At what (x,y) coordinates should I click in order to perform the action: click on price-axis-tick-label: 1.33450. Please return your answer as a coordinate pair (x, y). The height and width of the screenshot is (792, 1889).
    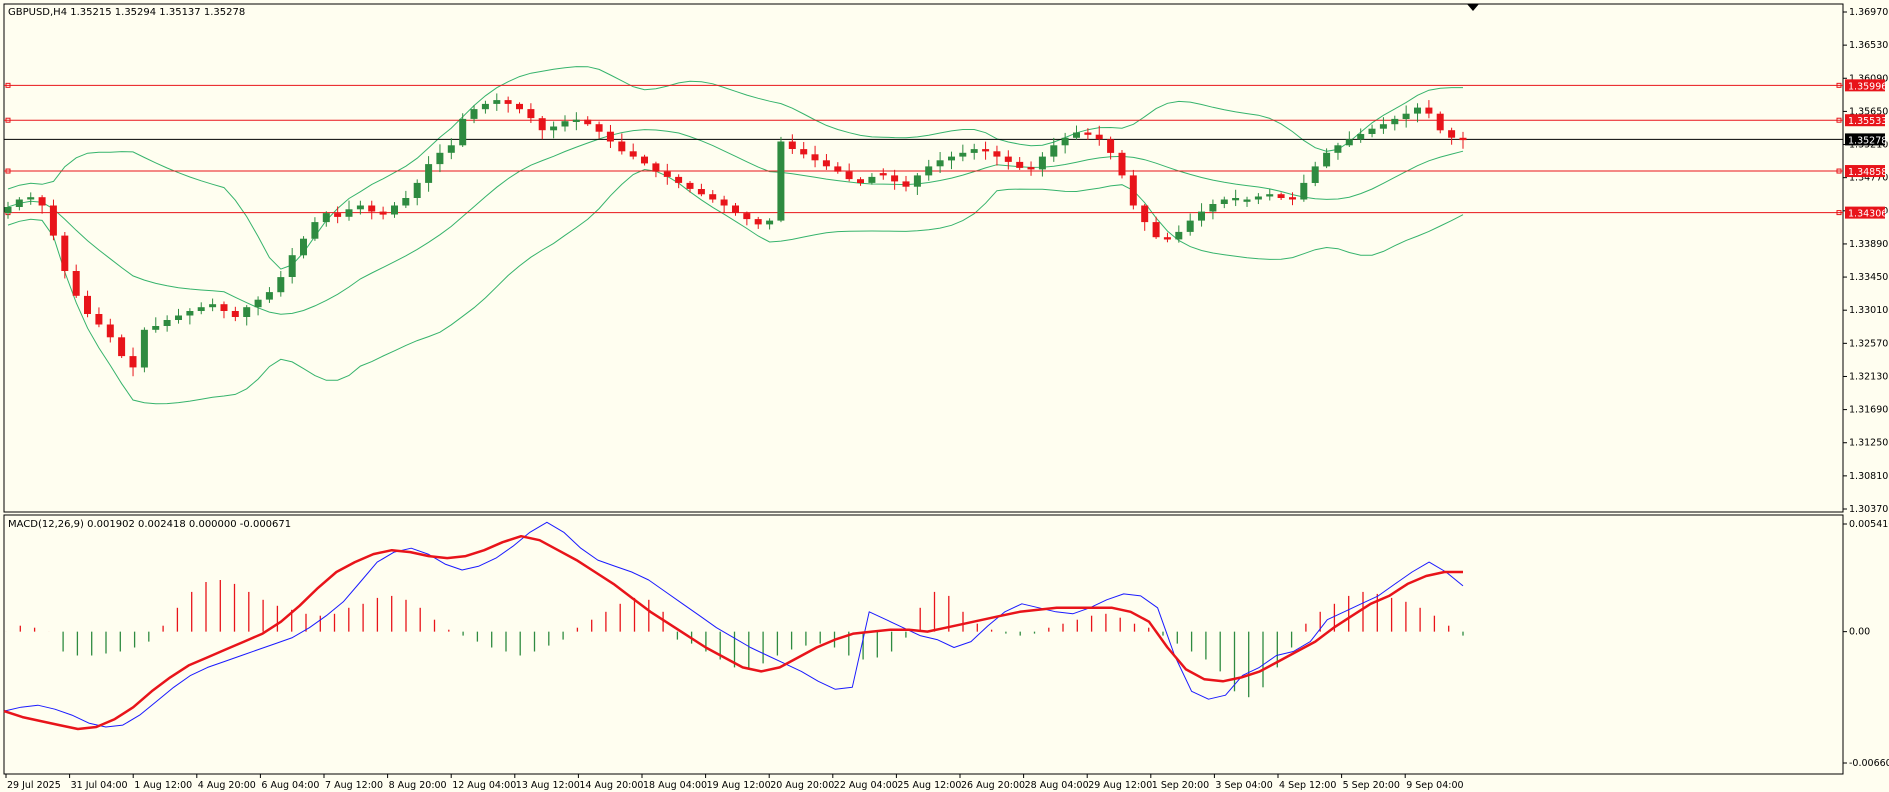
    Looking at the image, I should click on (1868, 277).